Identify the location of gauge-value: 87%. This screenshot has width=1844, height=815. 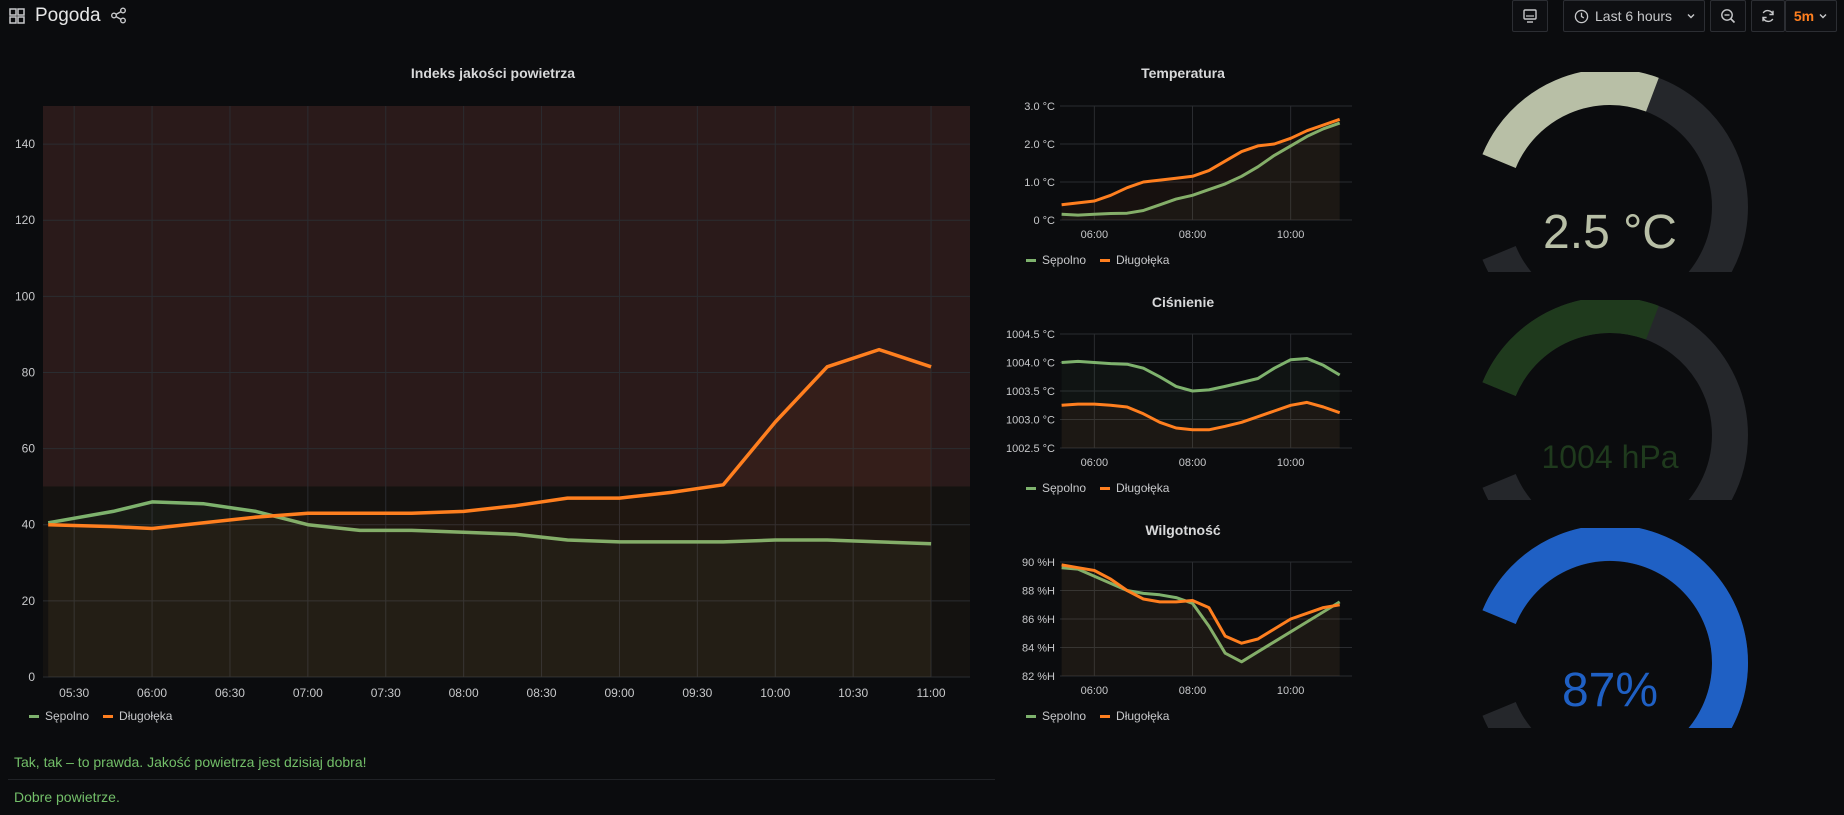
(1610, 690).